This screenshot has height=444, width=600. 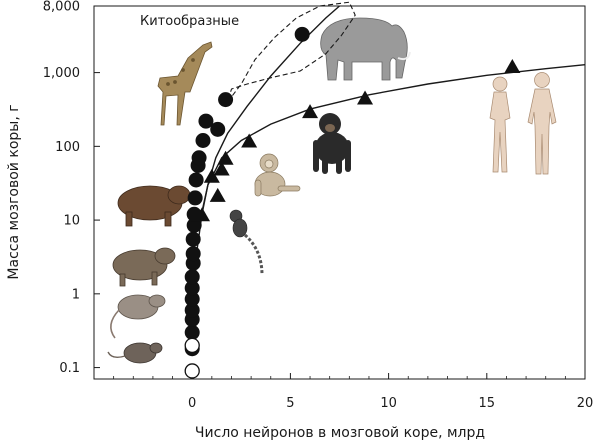 I want to click on giraffe-icon, so click(x=185, y=83).